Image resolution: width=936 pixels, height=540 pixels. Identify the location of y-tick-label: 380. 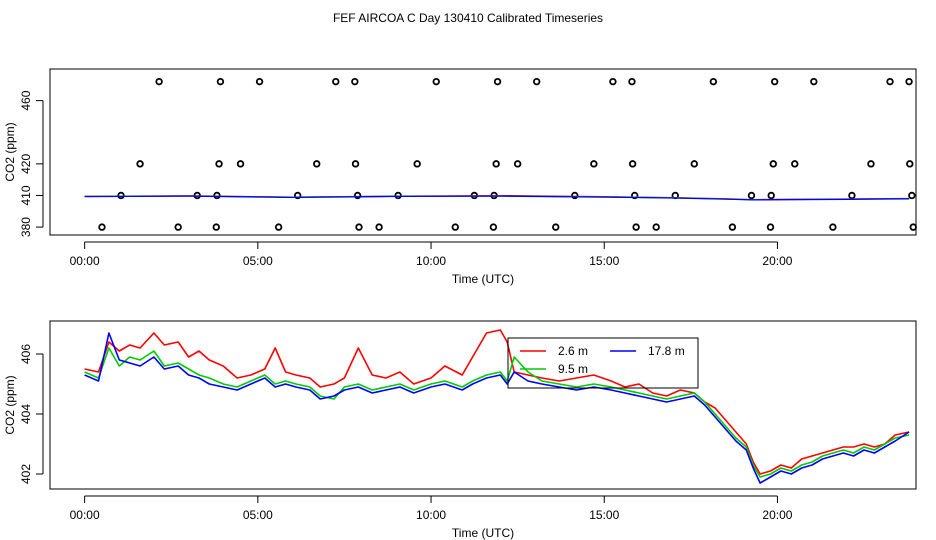
(26, 227).